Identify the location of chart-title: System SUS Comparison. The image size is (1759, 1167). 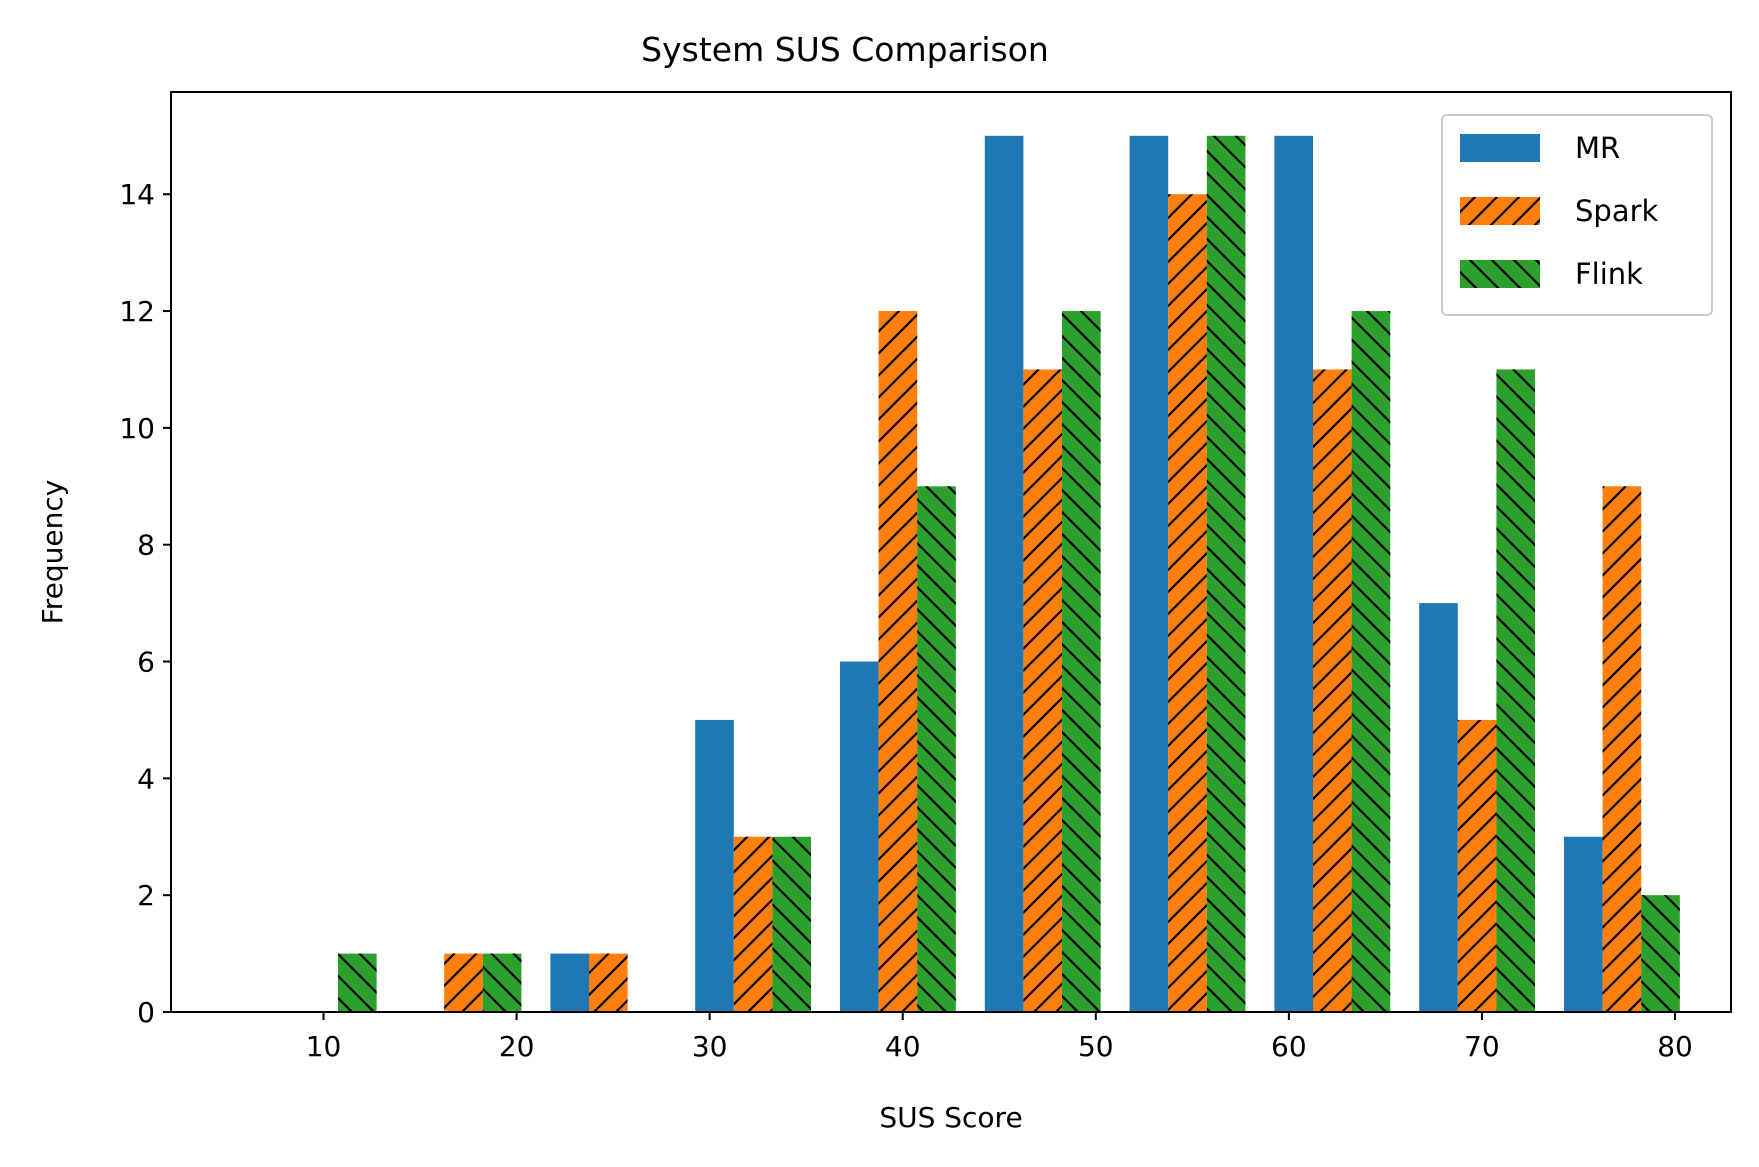
(845, 49).